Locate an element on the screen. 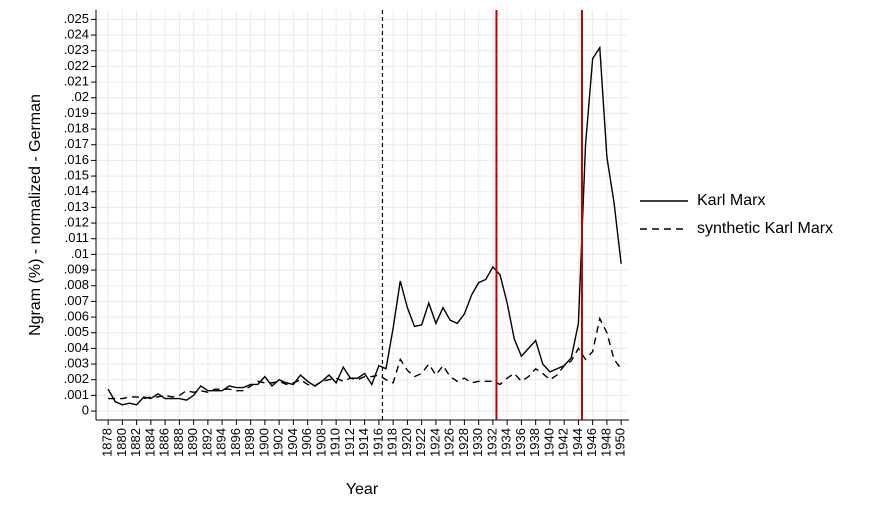 This screenshot has width=877, height=514. x-tick-label: 1896 is located at coordinates (235, 442).